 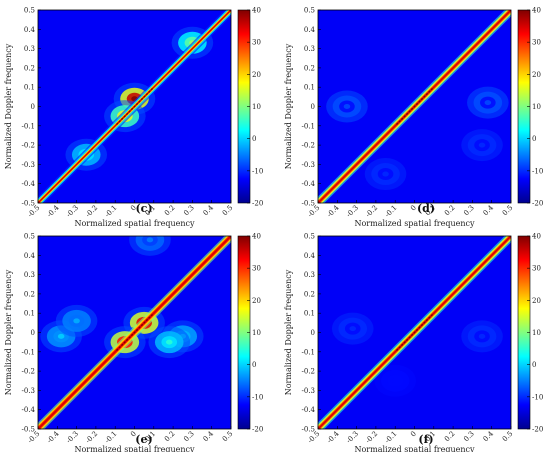 What do you see at coordinates (143, 439) in the screenshot?
I see `panel-caption: (e)` at bounding box center [143, 439].